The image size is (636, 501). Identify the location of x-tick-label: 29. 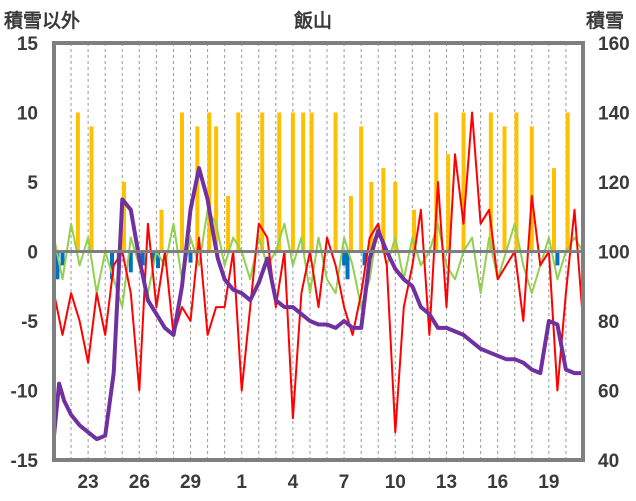
(190, 482).